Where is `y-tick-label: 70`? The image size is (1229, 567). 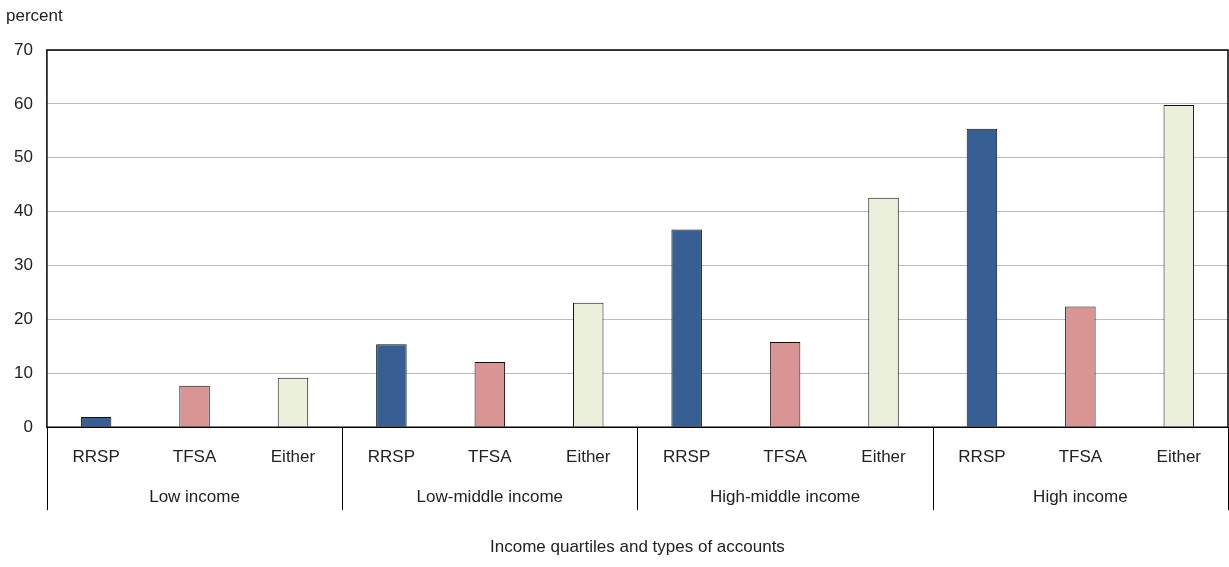 y-tick-label: 70 is located at coordinates (23, 49).